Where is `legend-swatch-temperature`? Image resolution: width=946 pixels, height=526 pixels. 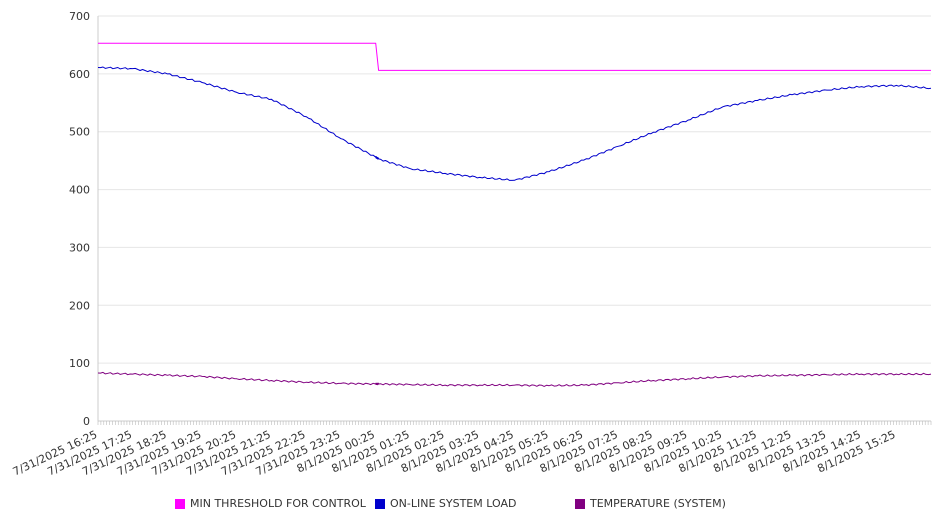 legend-swatch-temperature is located at coordinates (580, 503).